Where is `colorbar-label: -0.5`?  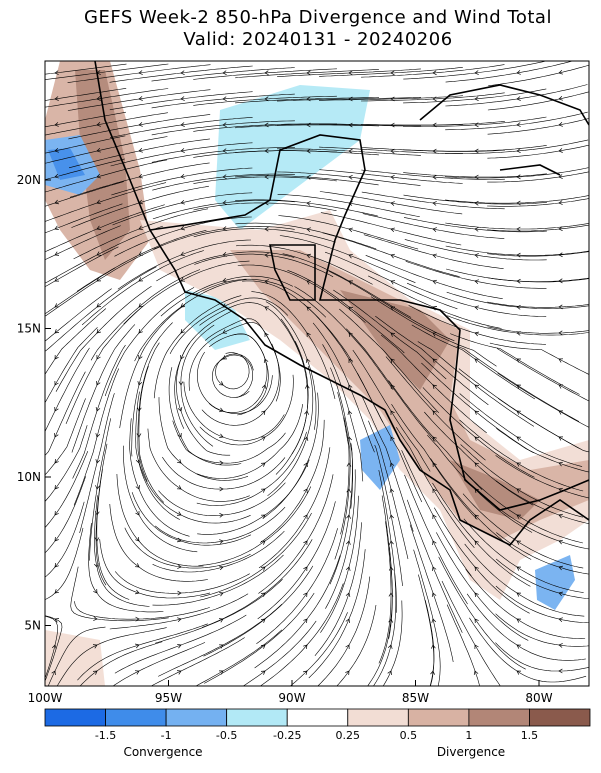 colorbar-label: -0.5 is located at coordinates (226, 735).